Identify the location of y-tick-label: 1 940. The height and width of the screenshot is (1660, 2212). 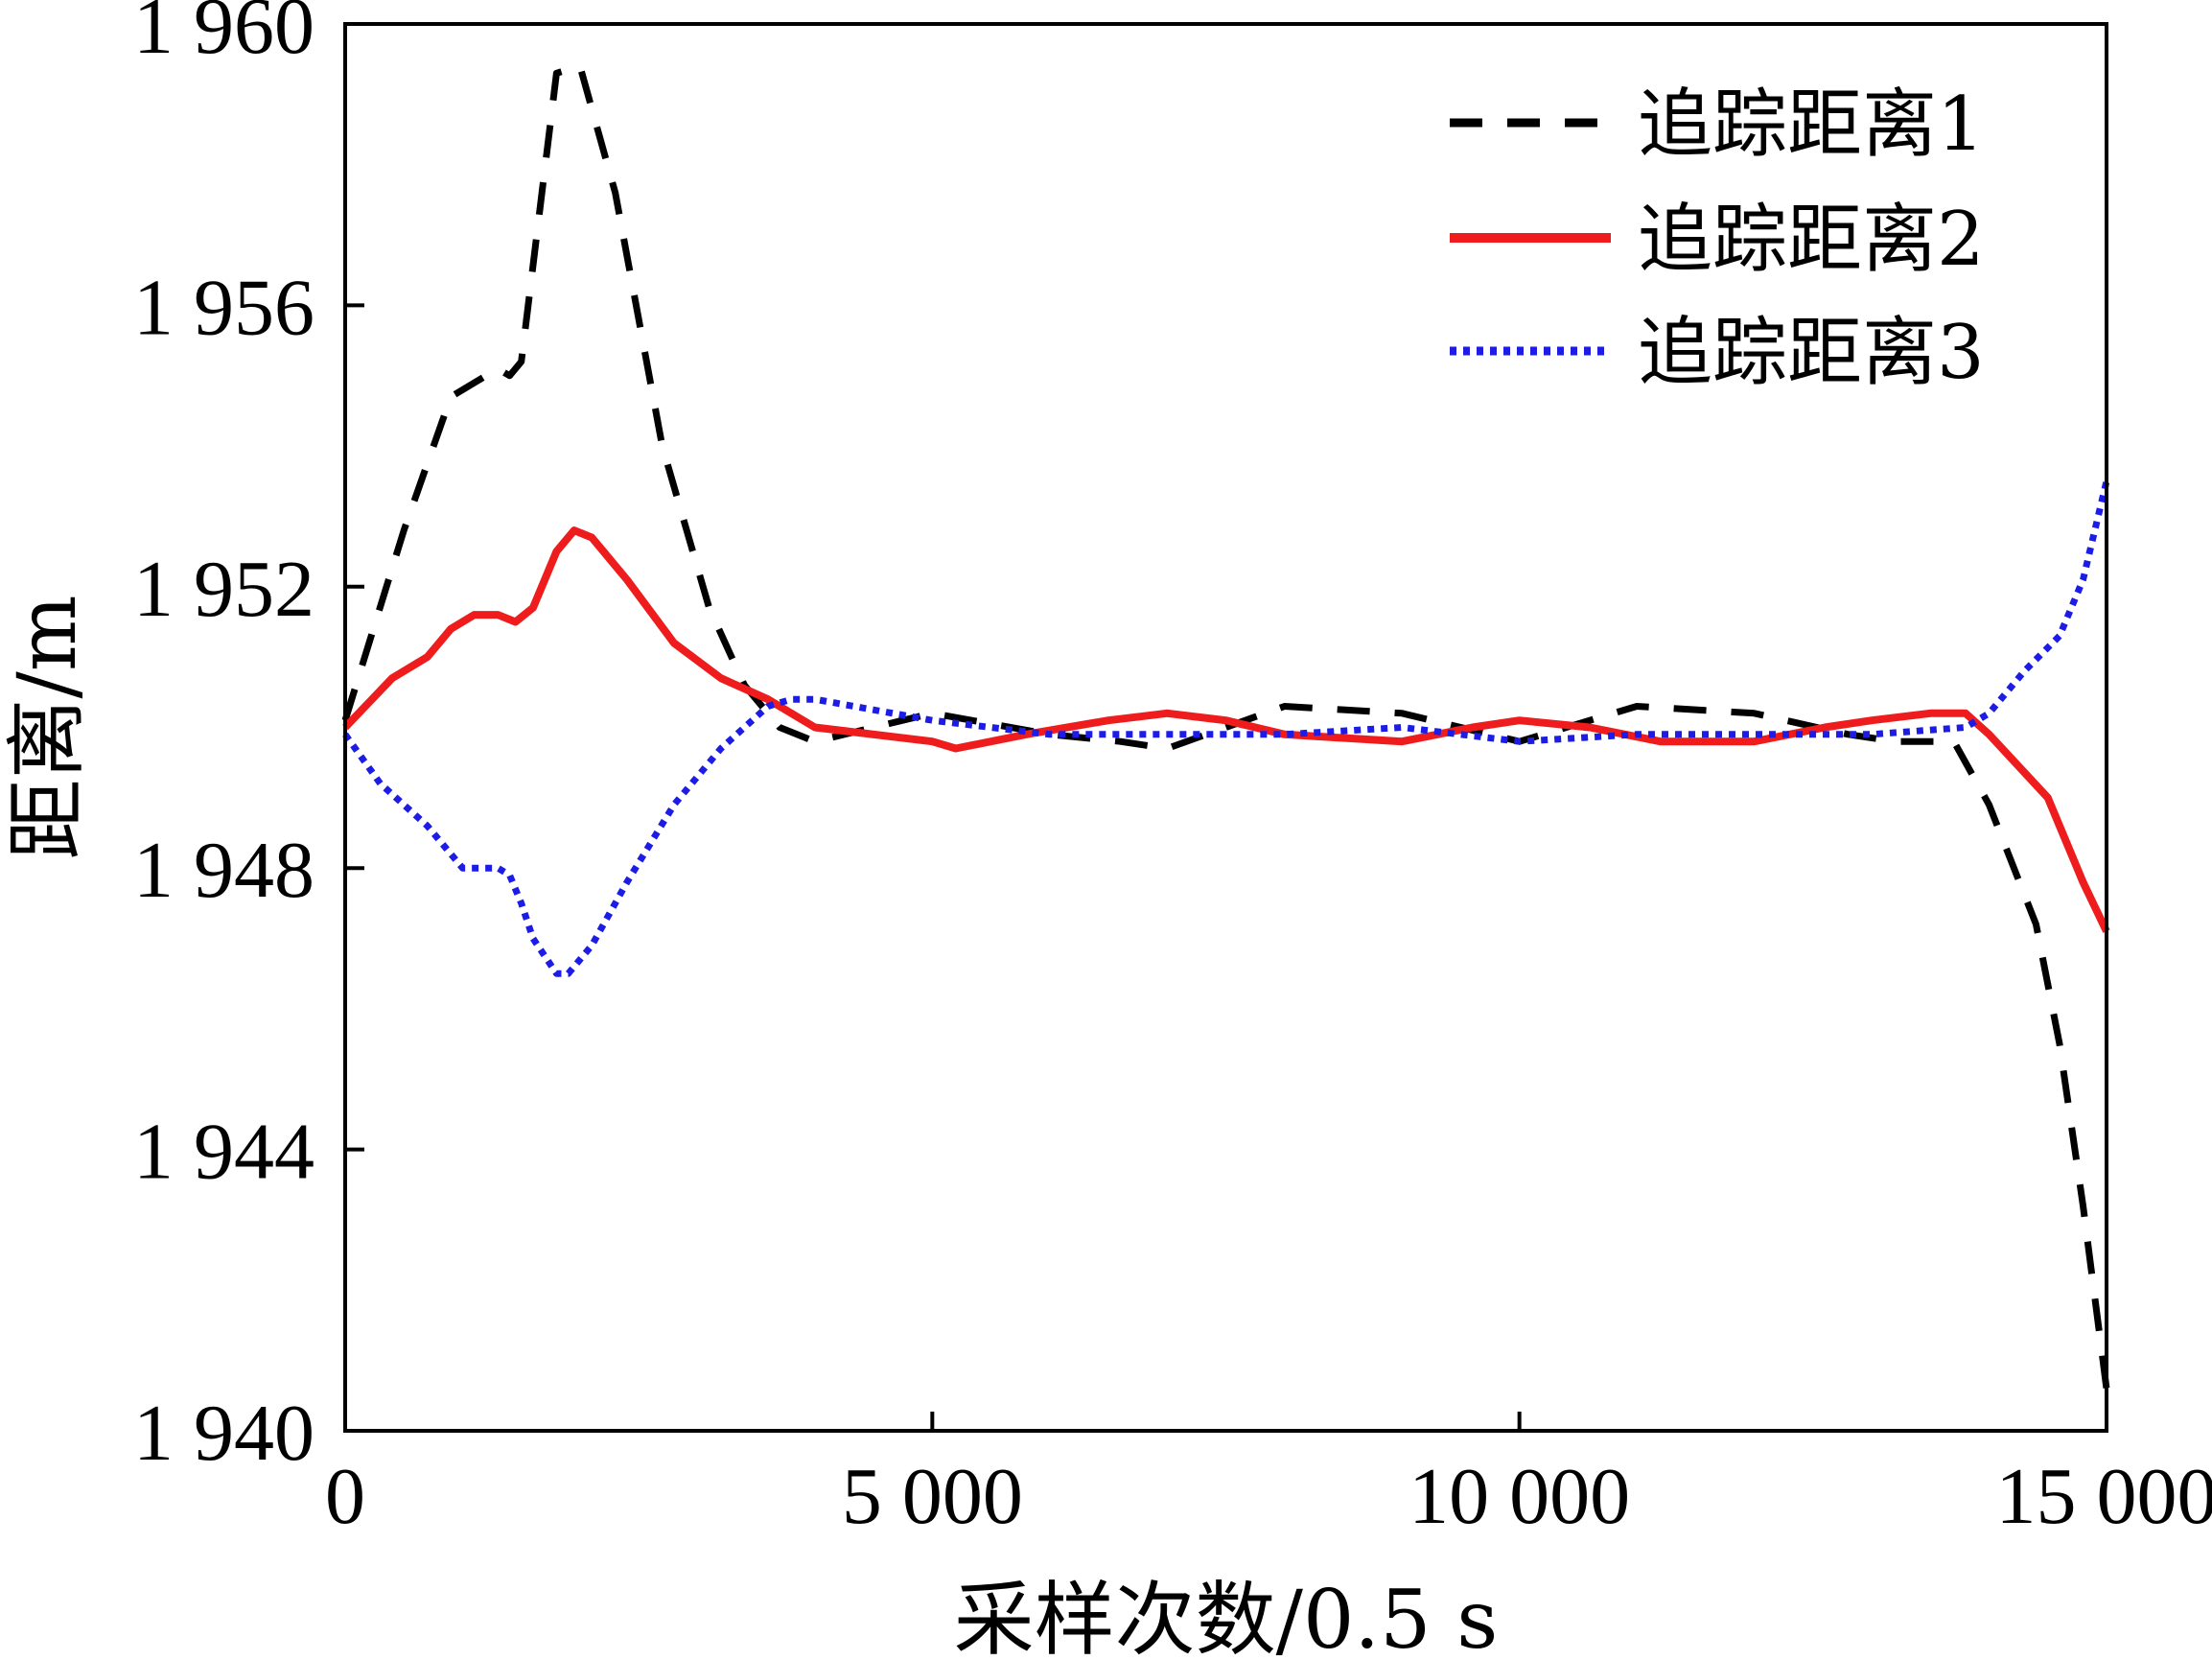
(223, 1433).